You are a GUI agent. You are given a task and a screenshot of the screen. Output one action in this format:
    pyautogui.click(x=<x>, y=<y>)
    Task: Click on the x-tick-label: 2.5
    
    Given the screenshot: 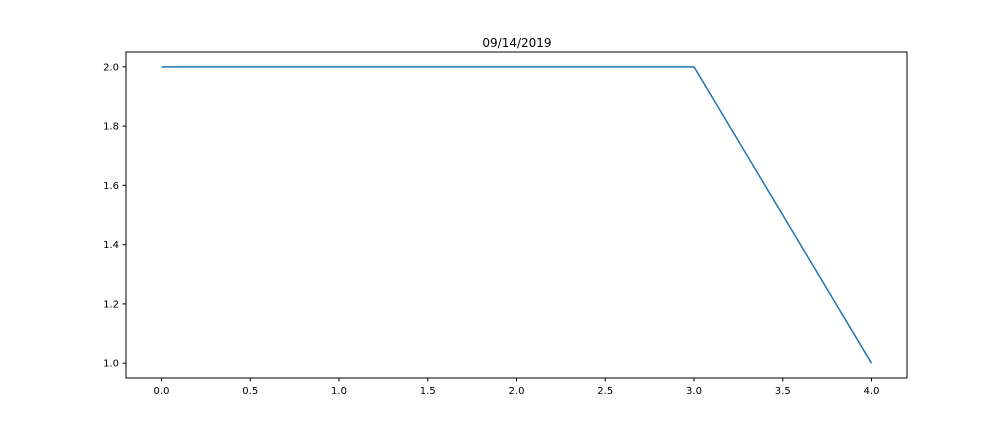 What is the action you would take?
    pyautogui.click(x=605, y=391)
    